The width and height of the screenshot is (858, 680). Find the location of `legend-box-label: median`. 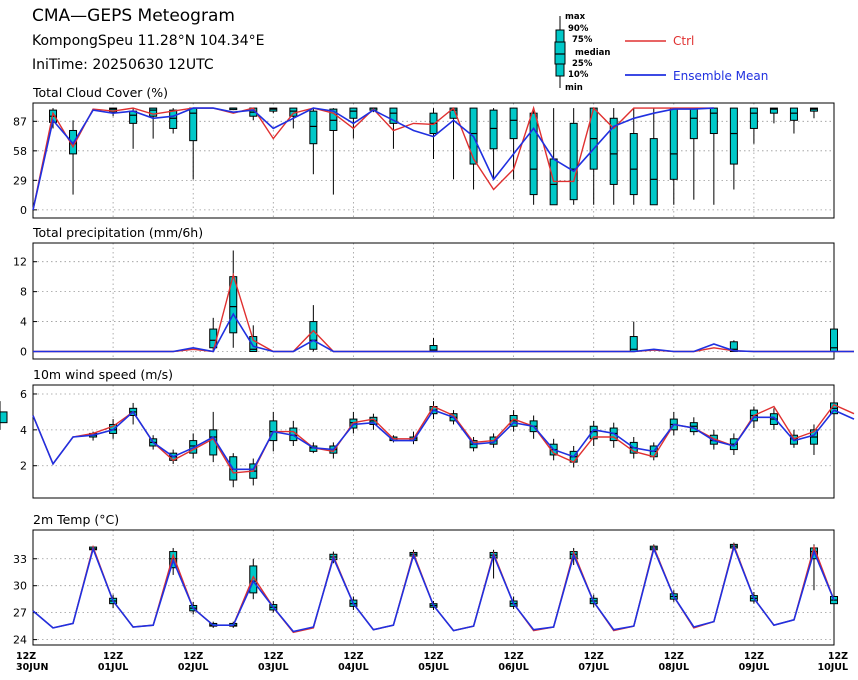

legend-box-label: median is located at coordinates (592, 53).